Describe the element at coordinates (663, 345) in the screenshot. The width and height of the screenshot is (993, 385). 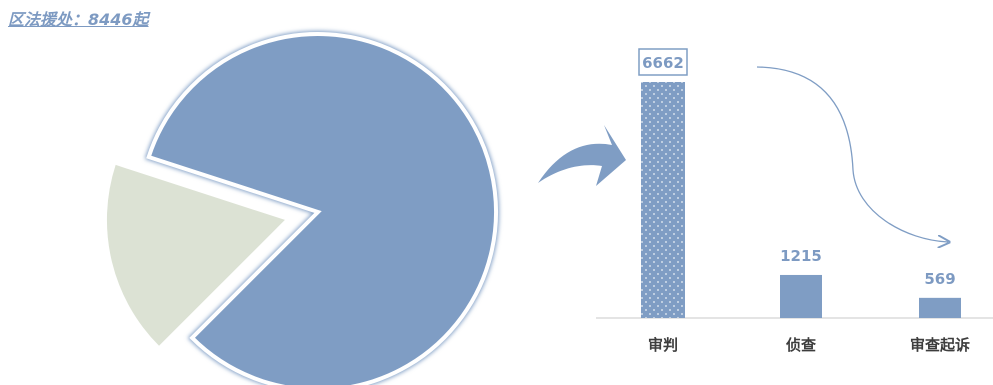
I see `category-label: 审判` at that location.